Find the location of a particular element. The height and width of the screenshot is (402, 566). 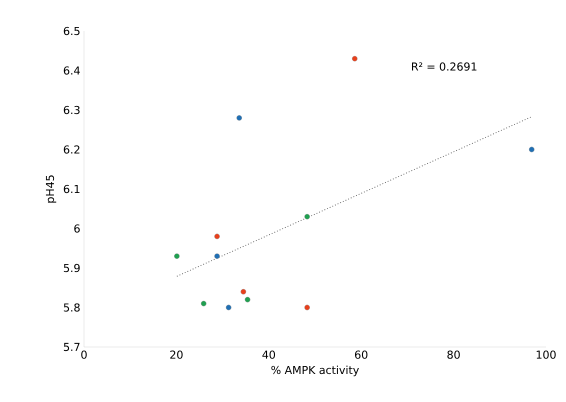

x-tick-label: 100 is located at coordinates (546, 354).